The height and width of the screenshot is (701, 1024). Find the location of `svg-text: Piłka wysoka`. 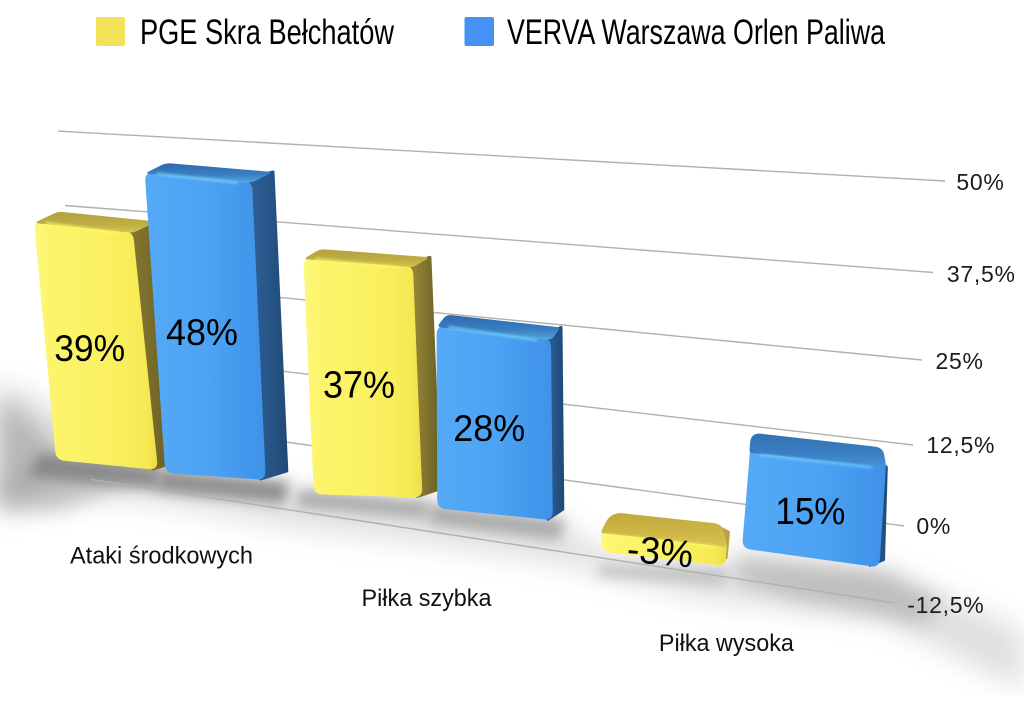

svg-text: Piłka wysoka is located at coordinates (726, 643).